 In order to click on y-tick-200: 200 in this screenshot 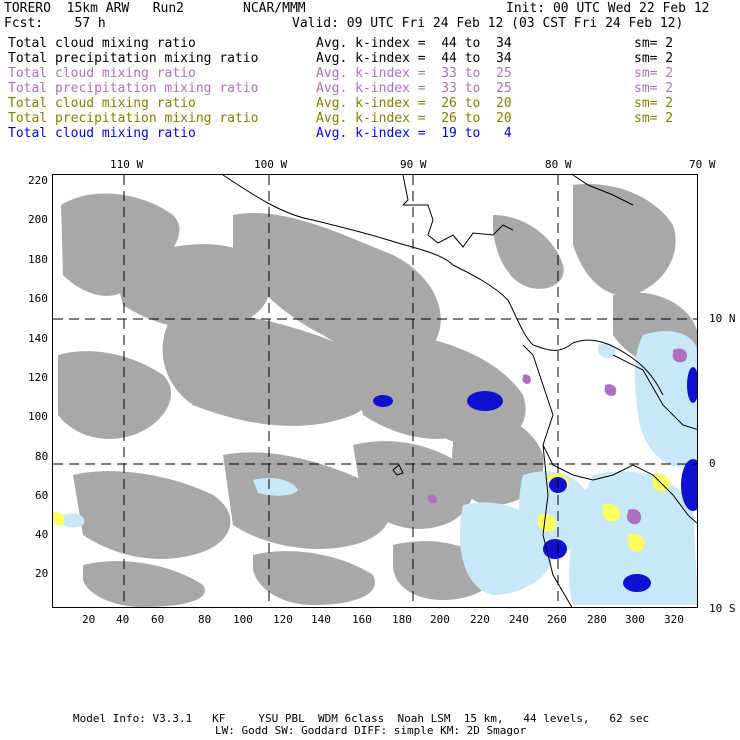, I will do `click(38, 219)`.